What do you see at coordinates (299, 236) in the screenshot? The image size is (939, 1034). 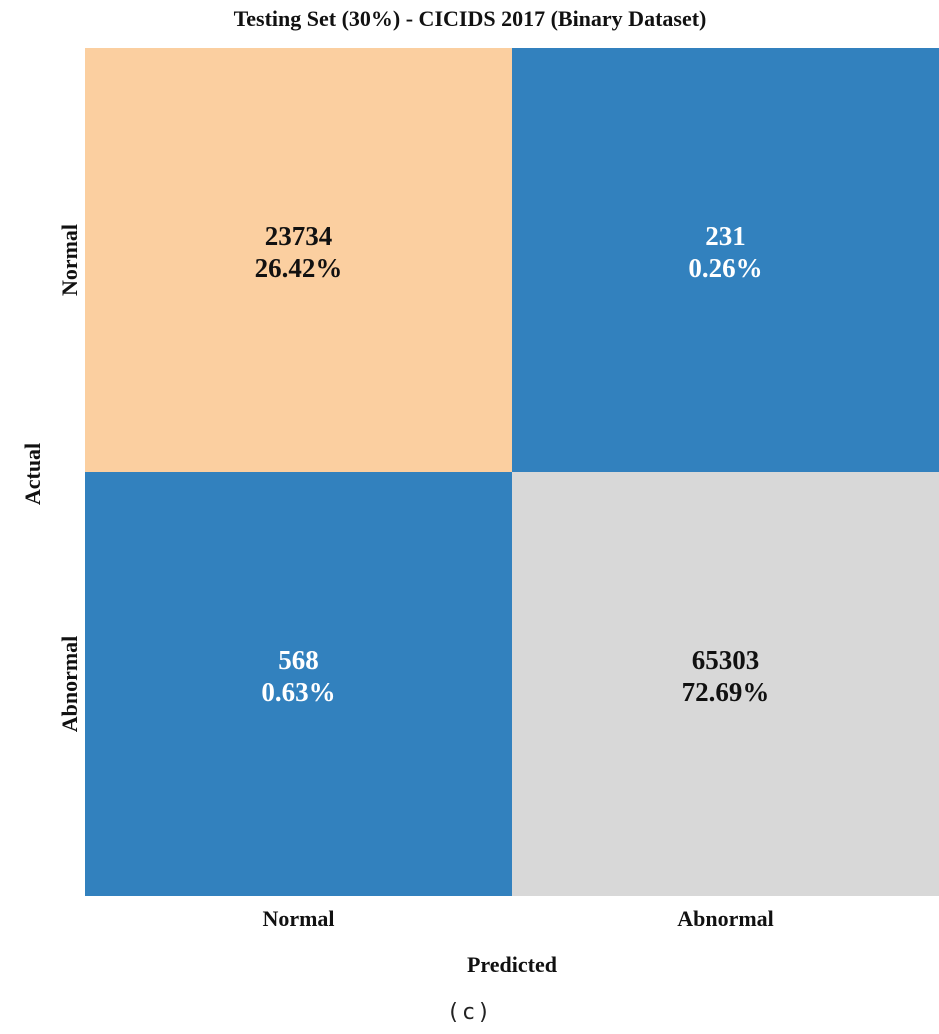 I see `cell-normal-normal-count: 23734` at bounding box center [299, 236].